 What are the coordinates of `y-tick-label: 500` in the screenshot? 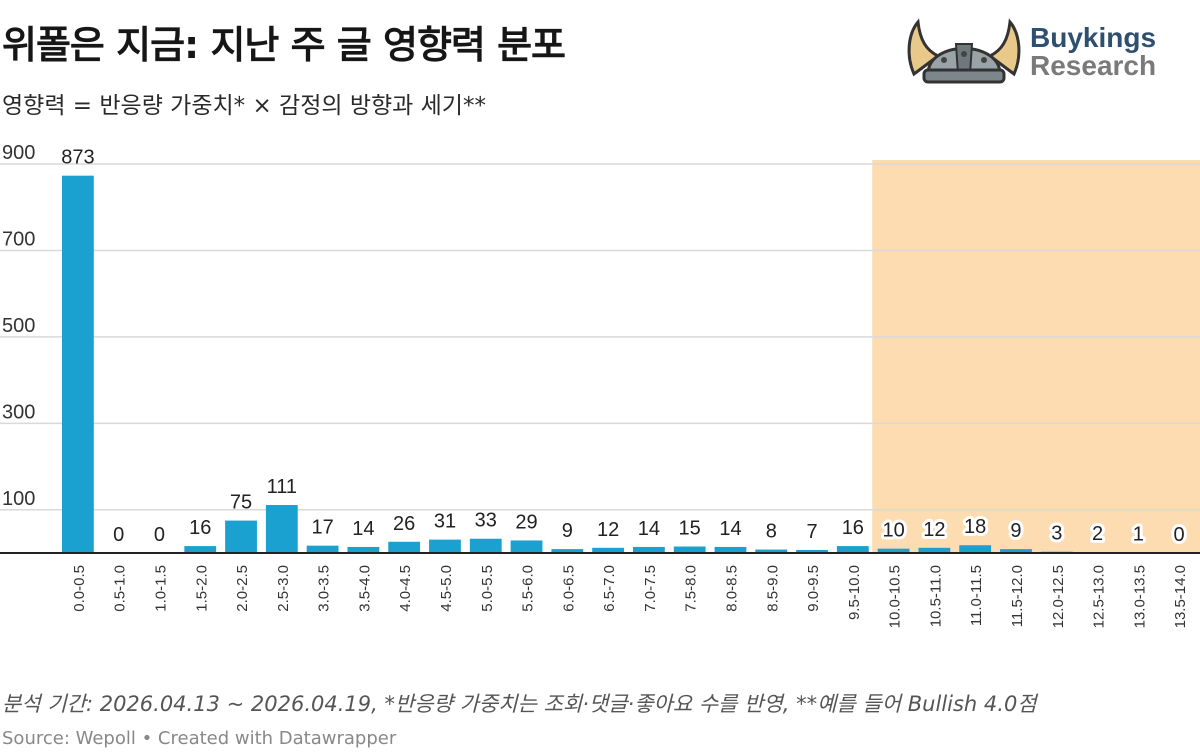 It's located at (18, 326).